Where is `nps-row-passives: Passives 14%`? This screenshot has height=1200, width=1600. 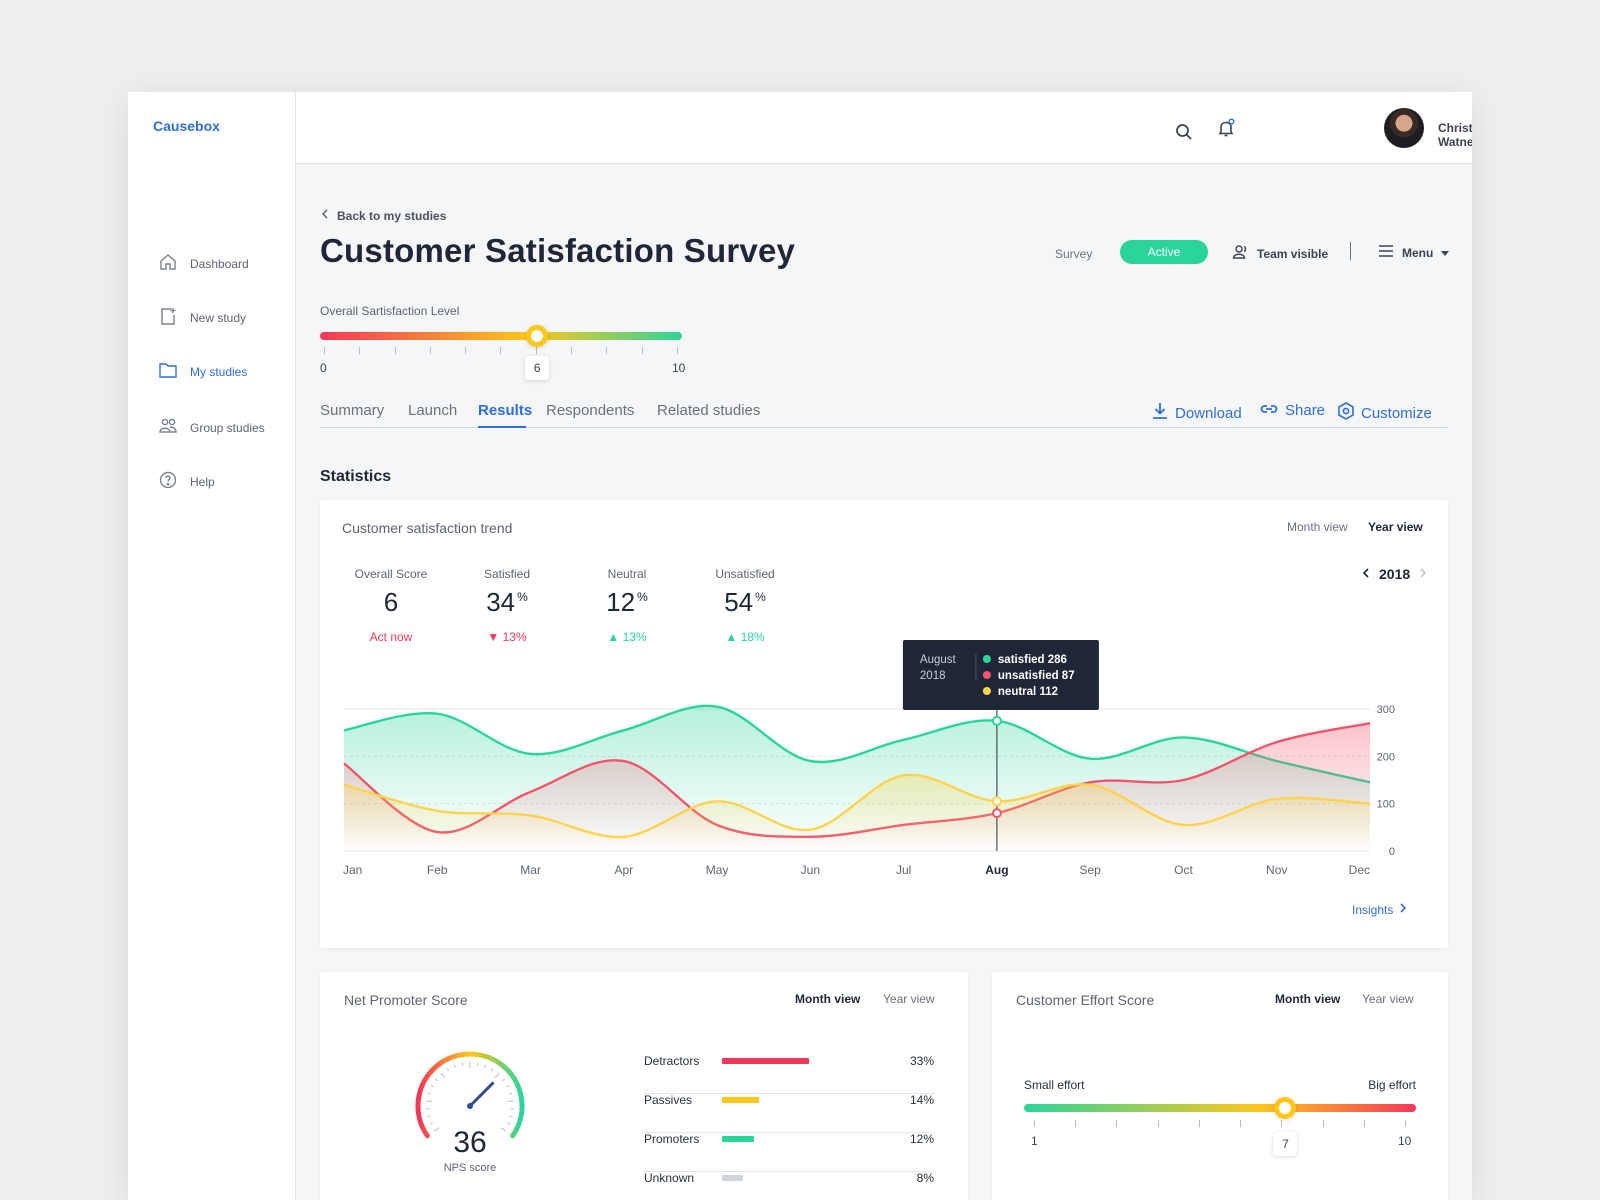
nps-row-passives: Passives 14% is located at coordinates (789, 1113).